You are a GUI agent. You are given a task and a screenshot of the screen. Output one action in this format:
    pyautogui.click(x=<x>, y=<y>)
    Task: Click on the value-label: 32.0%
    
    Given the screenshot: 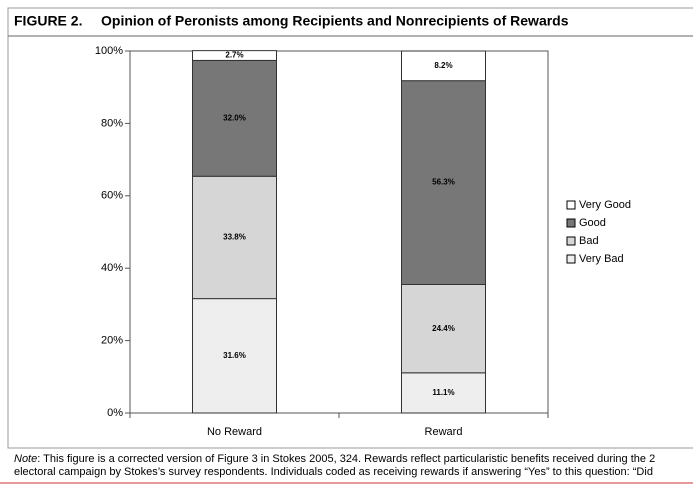 What is the action you would take?
    pyautogui.click(x=234, y=117)
    